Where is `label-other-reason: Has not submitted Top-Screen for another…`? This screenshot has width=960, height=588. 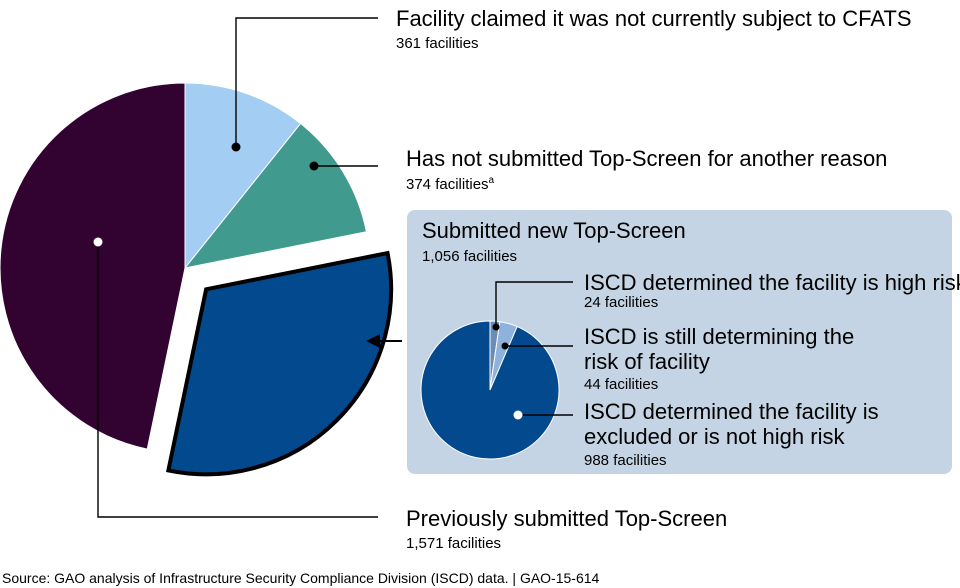
label-other-reason: Has not submitted Top-Screen for another… is located at coordinates (646, 158).